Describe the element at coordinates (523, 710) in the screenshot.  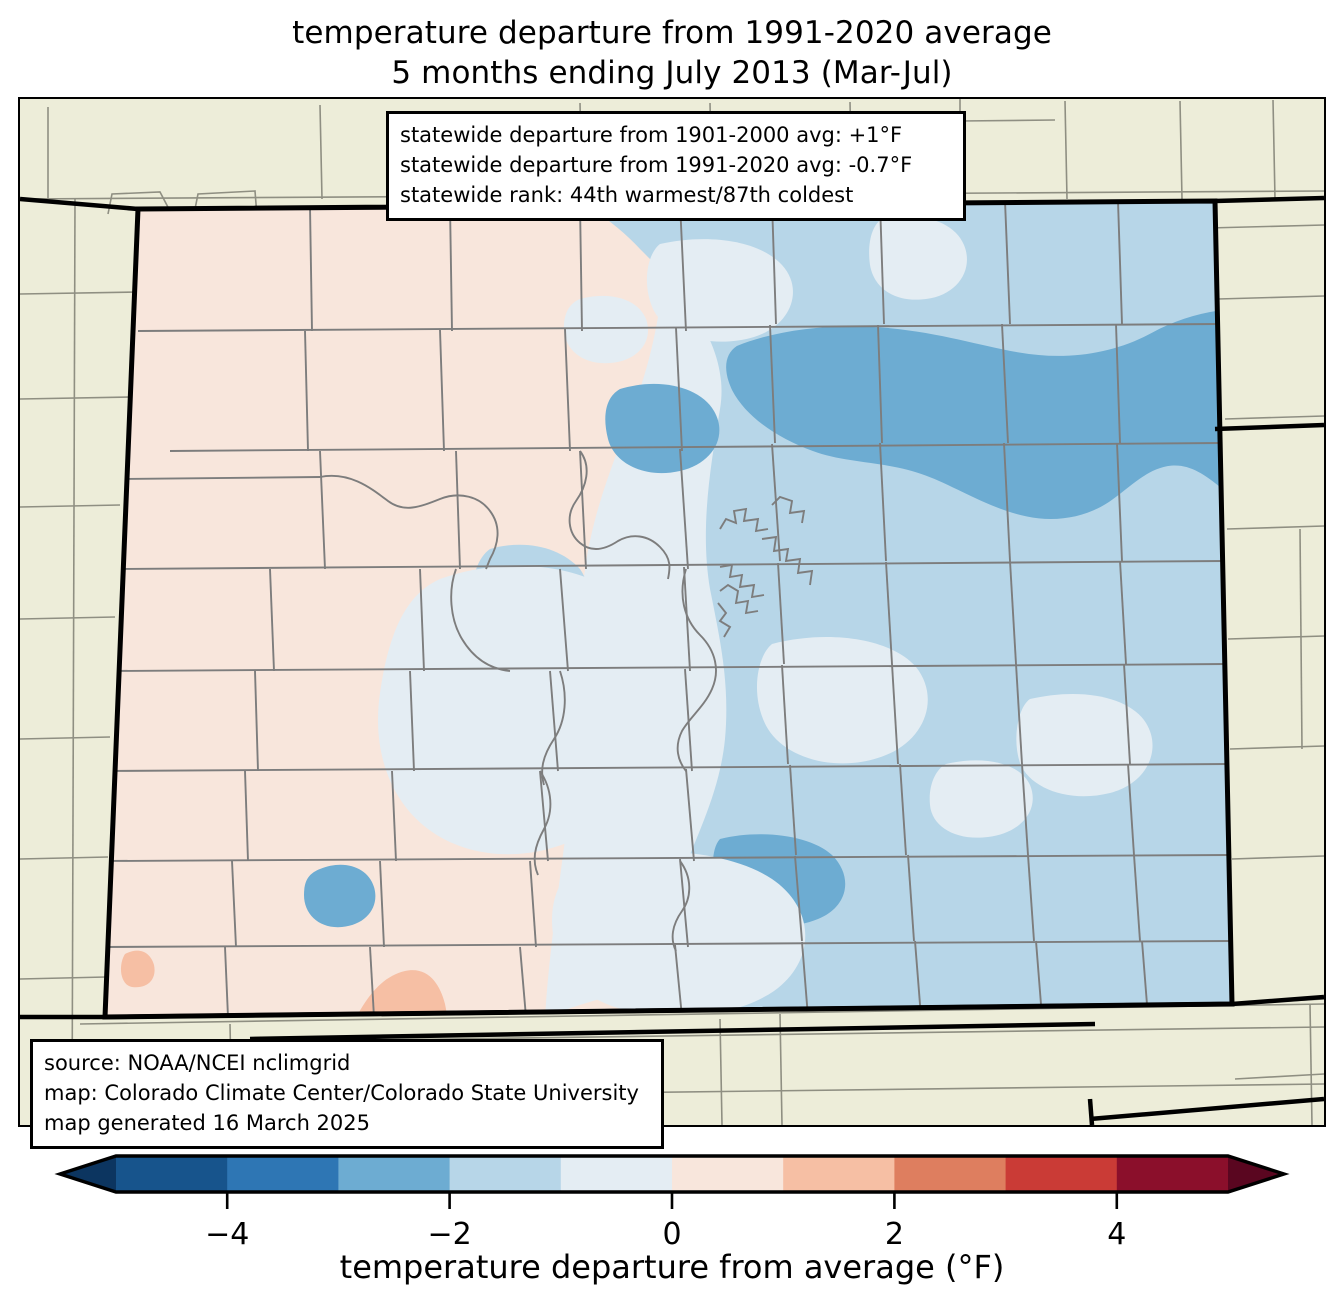
I see `band-neg1-to-0-central-mountains` at that location.